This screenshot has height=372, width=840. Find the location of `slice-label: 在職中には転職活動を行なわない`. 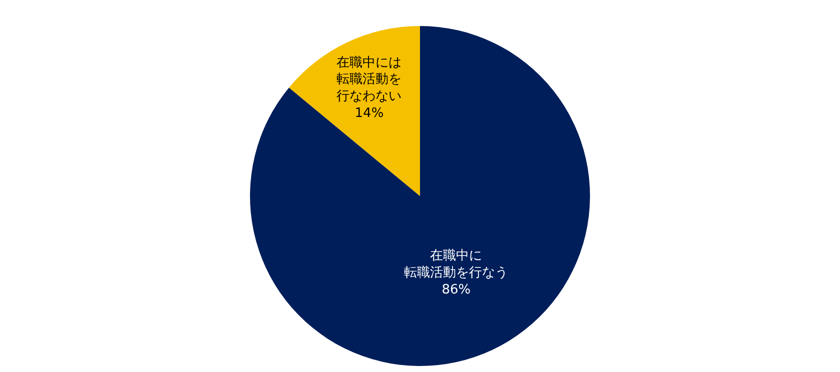

slice-label: 在職中には転職活動を行なわない is located at coordinates (369, 79).